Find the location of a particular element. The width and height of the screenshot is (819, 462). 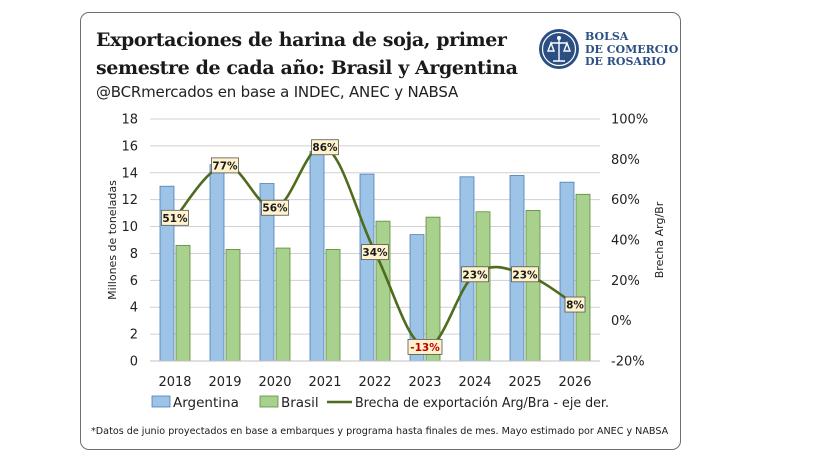

logo-line-2: DE COMERCIO is located at coordinates (632, 49).